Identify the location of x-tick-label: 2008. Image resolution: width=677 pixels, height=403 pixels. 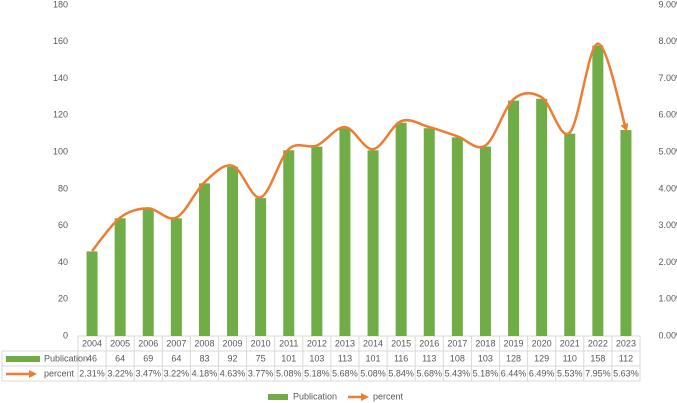
(204, 343).